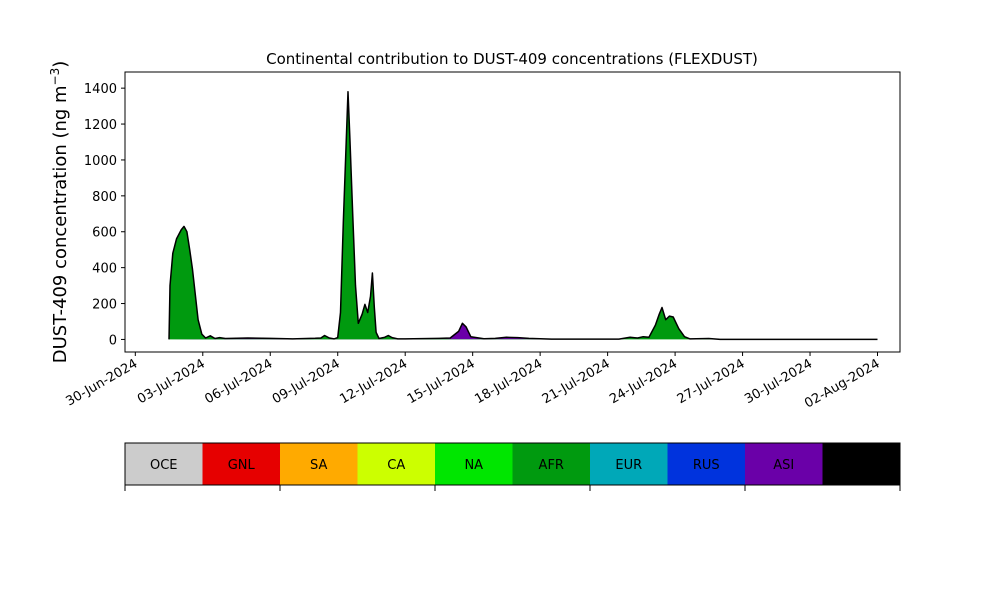 This screenshot has width=1000, height=604. I want to click on legend-label-oce: OCE, so click(164, 465).